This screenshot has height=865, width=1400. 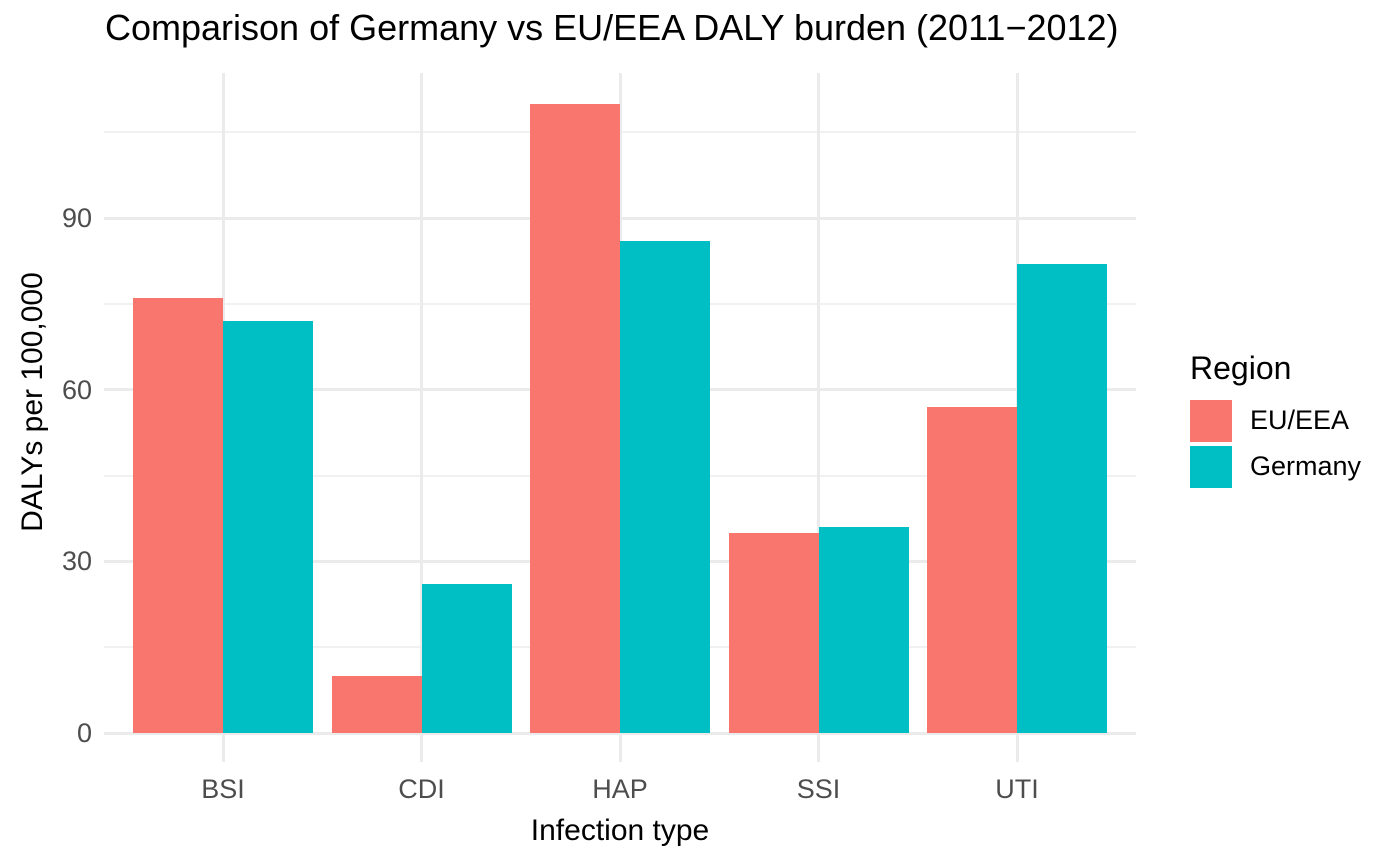 I want to click on vertical-gridline-ssi, so click(x=818, y=417).